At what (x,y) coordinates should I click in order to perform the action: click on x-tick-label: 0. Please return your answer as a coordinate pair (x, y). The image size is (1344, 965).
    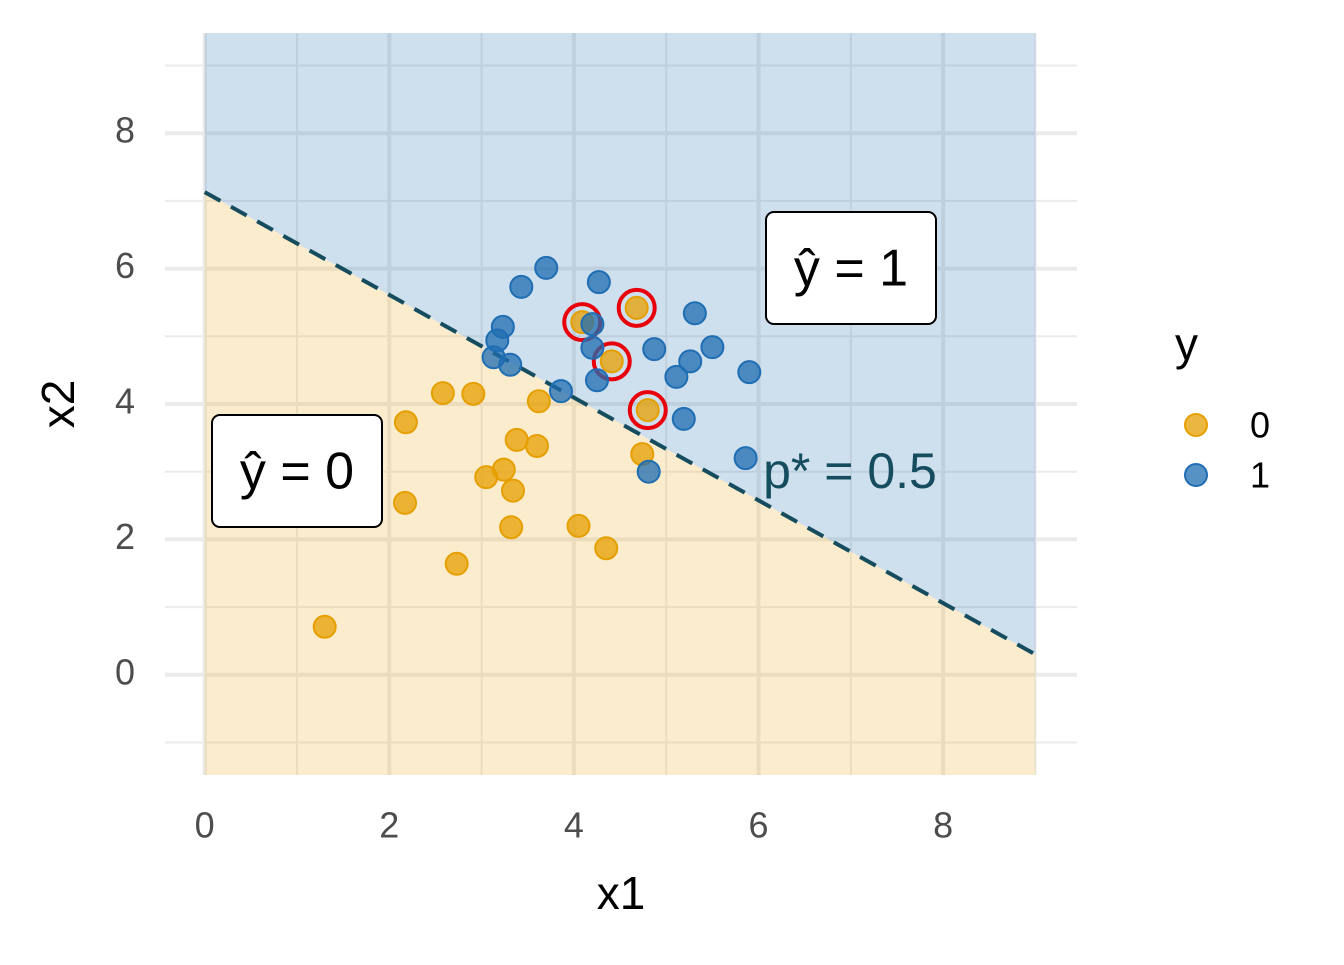
    Looking at the image, I should click on (205, 825).